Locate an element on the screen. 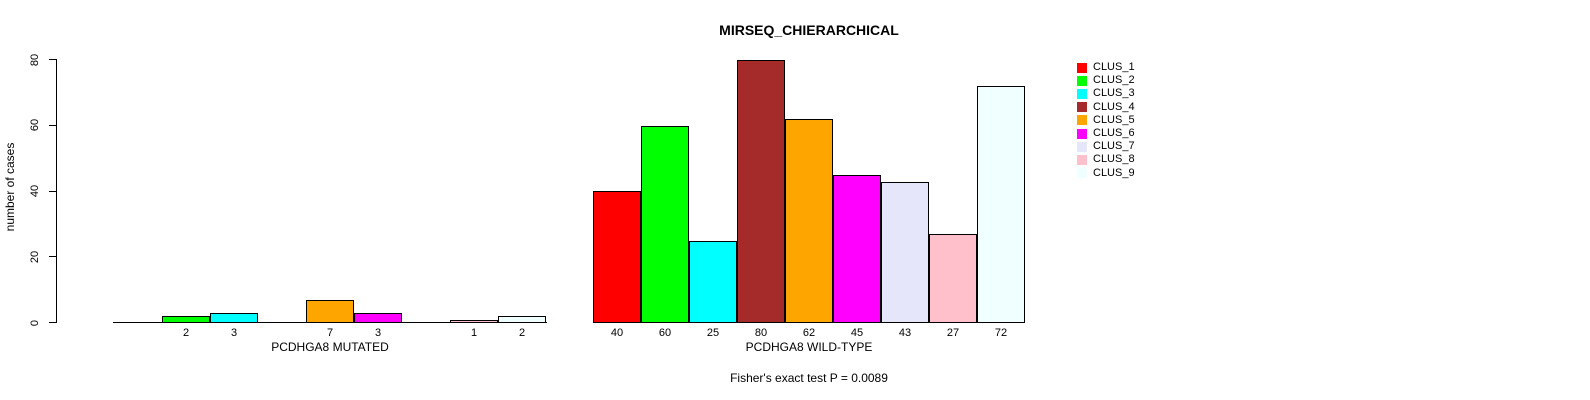  y-tick-label: 20 is located at coordinates (35, 256).